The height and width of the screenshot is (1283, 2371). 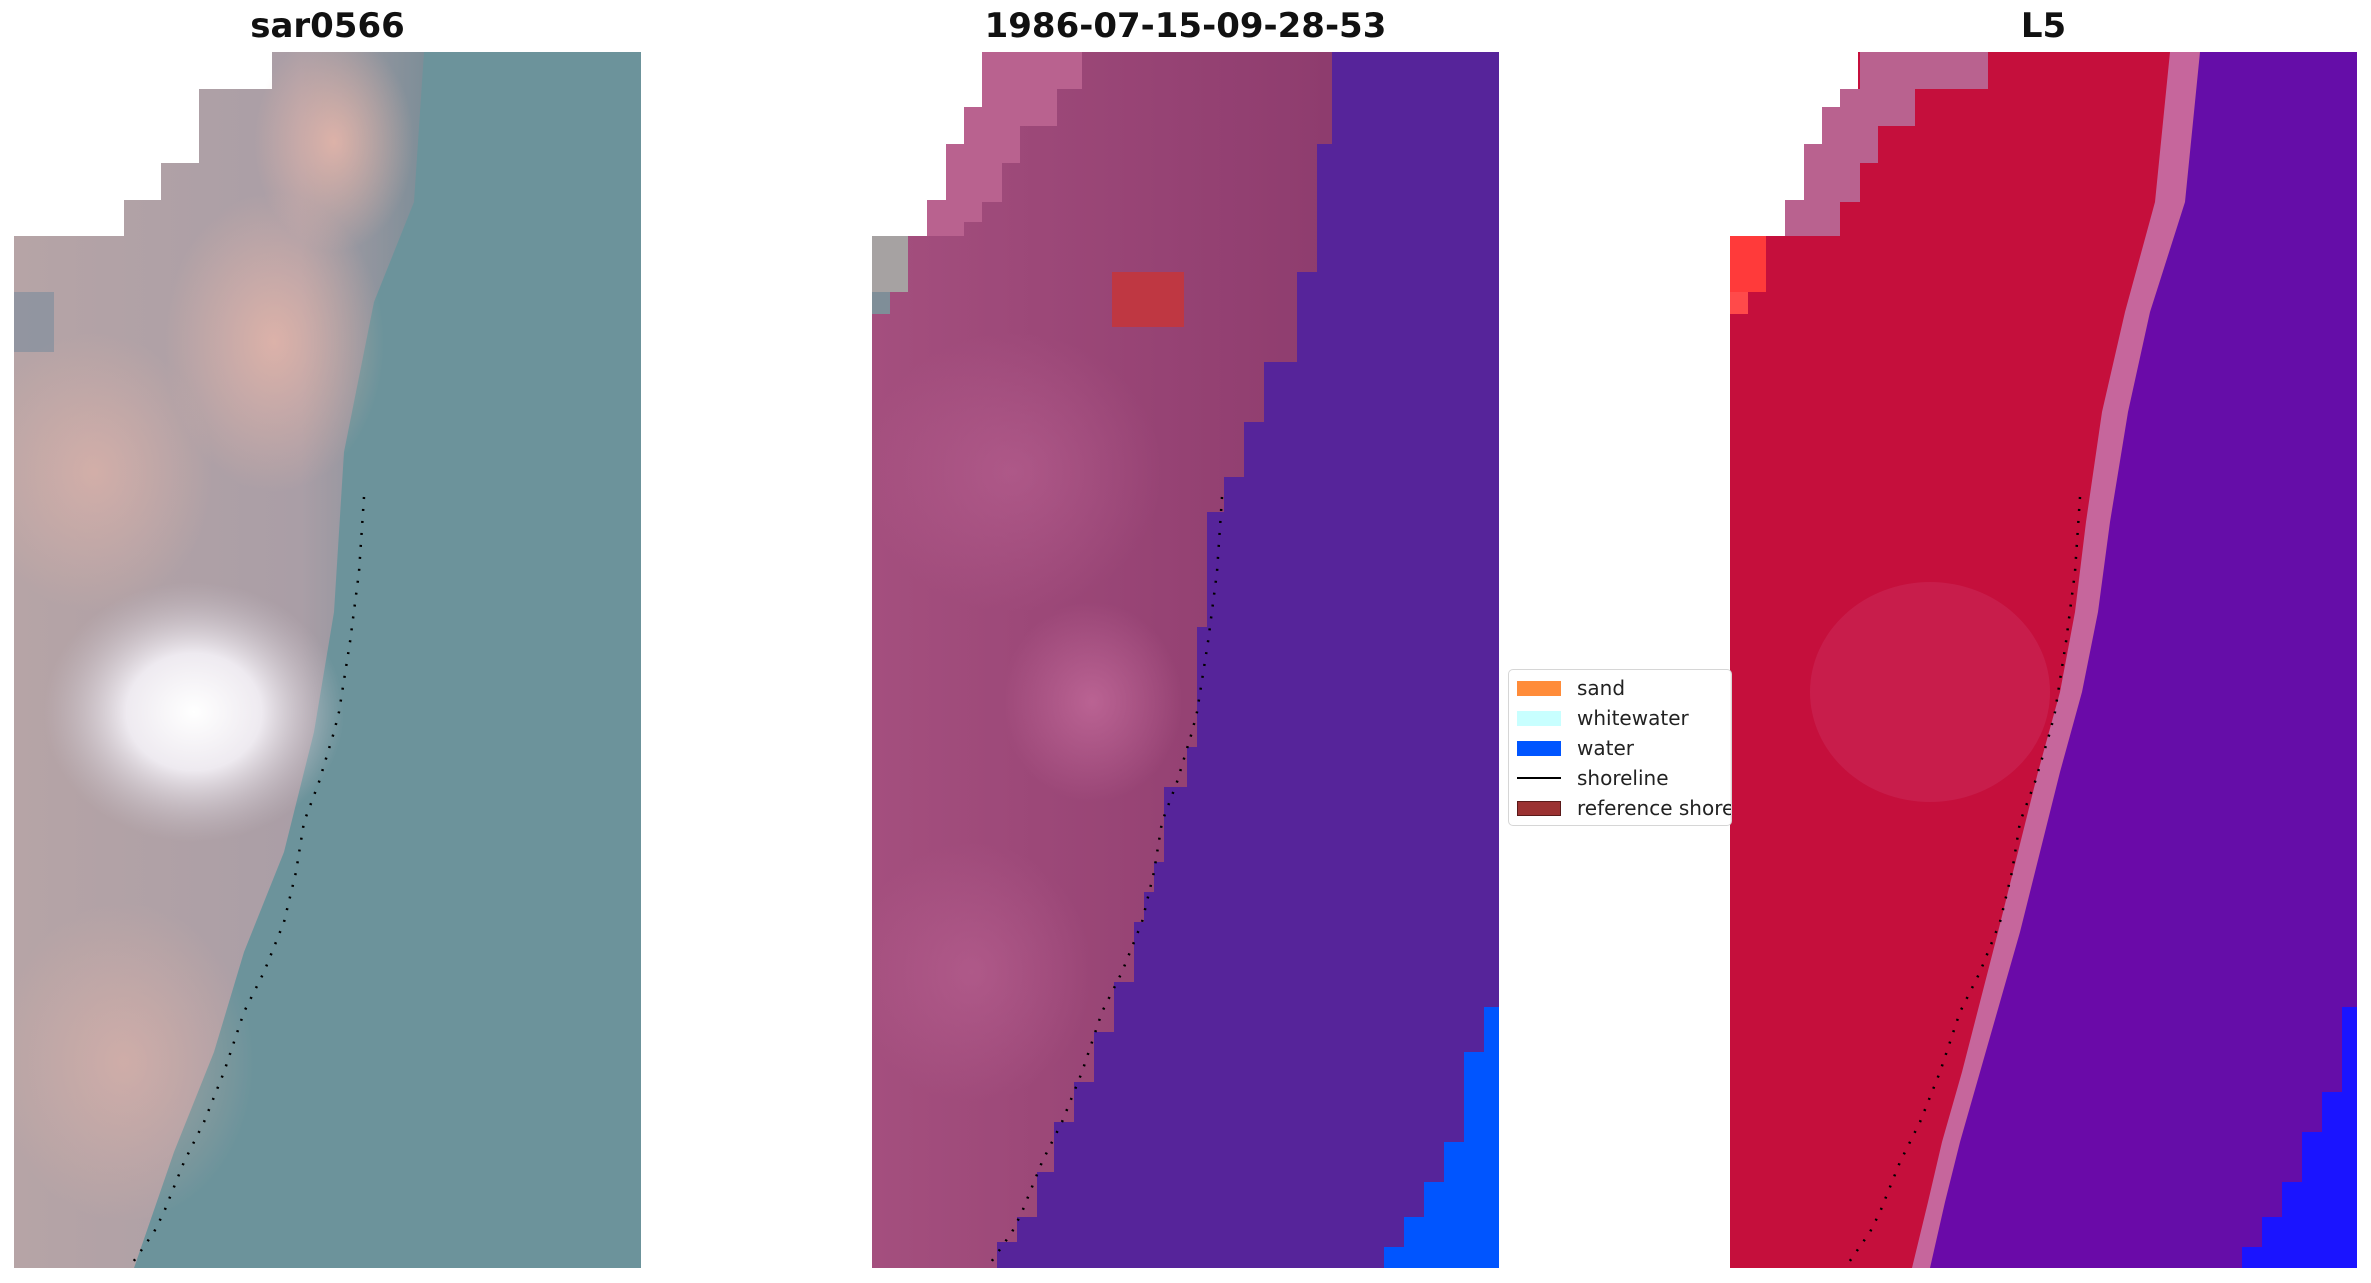 I want to click on sand-swatch, so click(x=1539, y=688).